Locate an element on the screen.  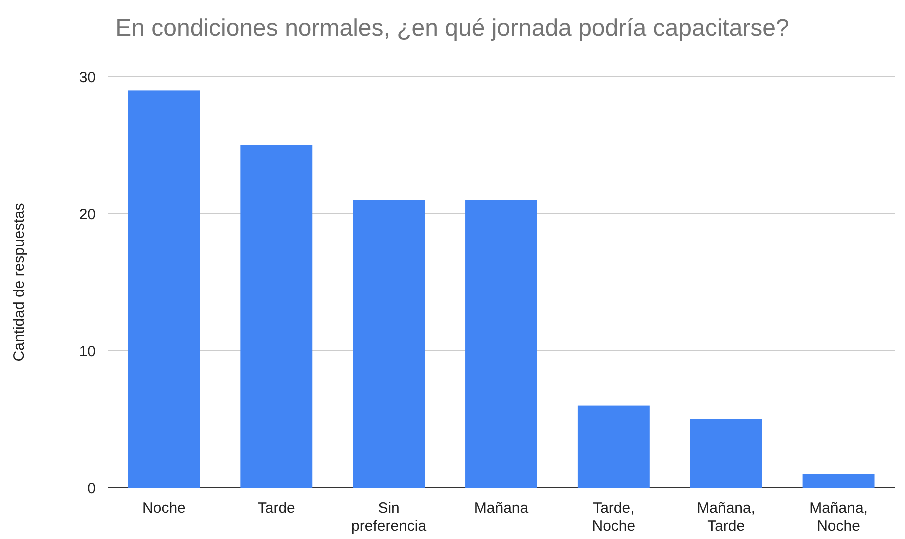
y-tick-label: 0 is located at coordinates (92, 489).